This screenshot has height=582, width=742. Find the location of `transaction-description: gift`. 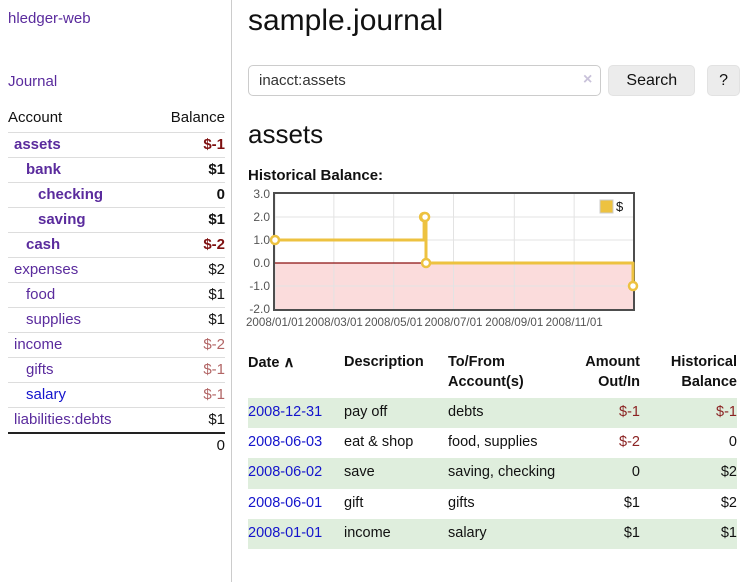

transaction-description: gift is located at coordinates (354, 502).